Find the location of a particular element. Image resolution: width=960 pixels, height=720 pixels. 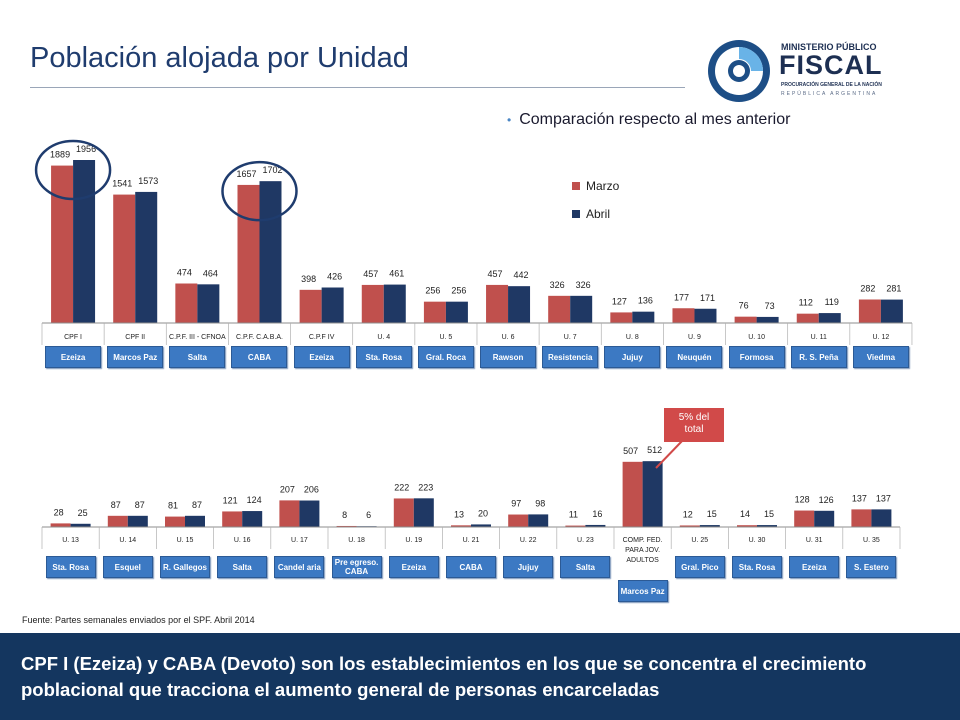

data-label-marzo: 81 is located at coordinates (173, 506).